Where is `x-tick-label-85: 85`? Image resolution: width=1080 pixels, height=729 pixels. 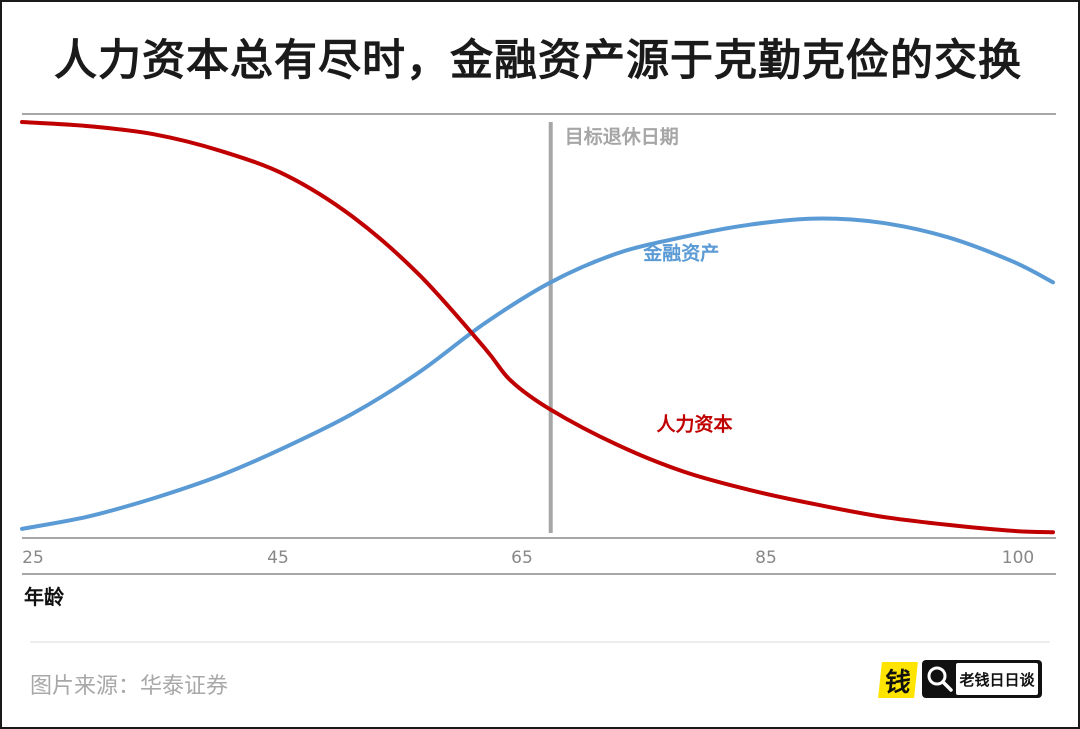
x-tick-label-85: 85 is located at coordinates (766, 558).